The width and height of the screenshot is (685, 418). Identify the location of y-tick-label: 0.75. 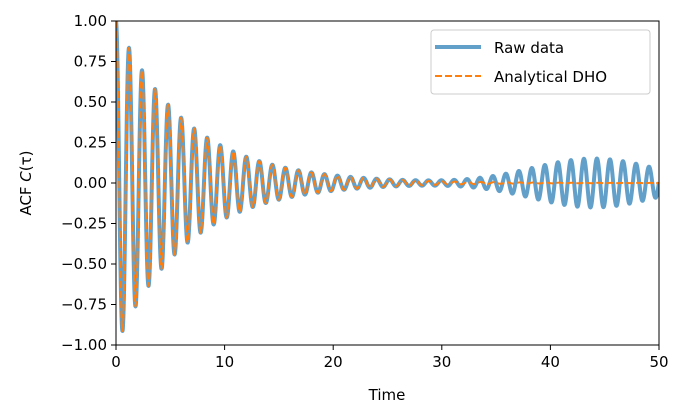
(90, 62).